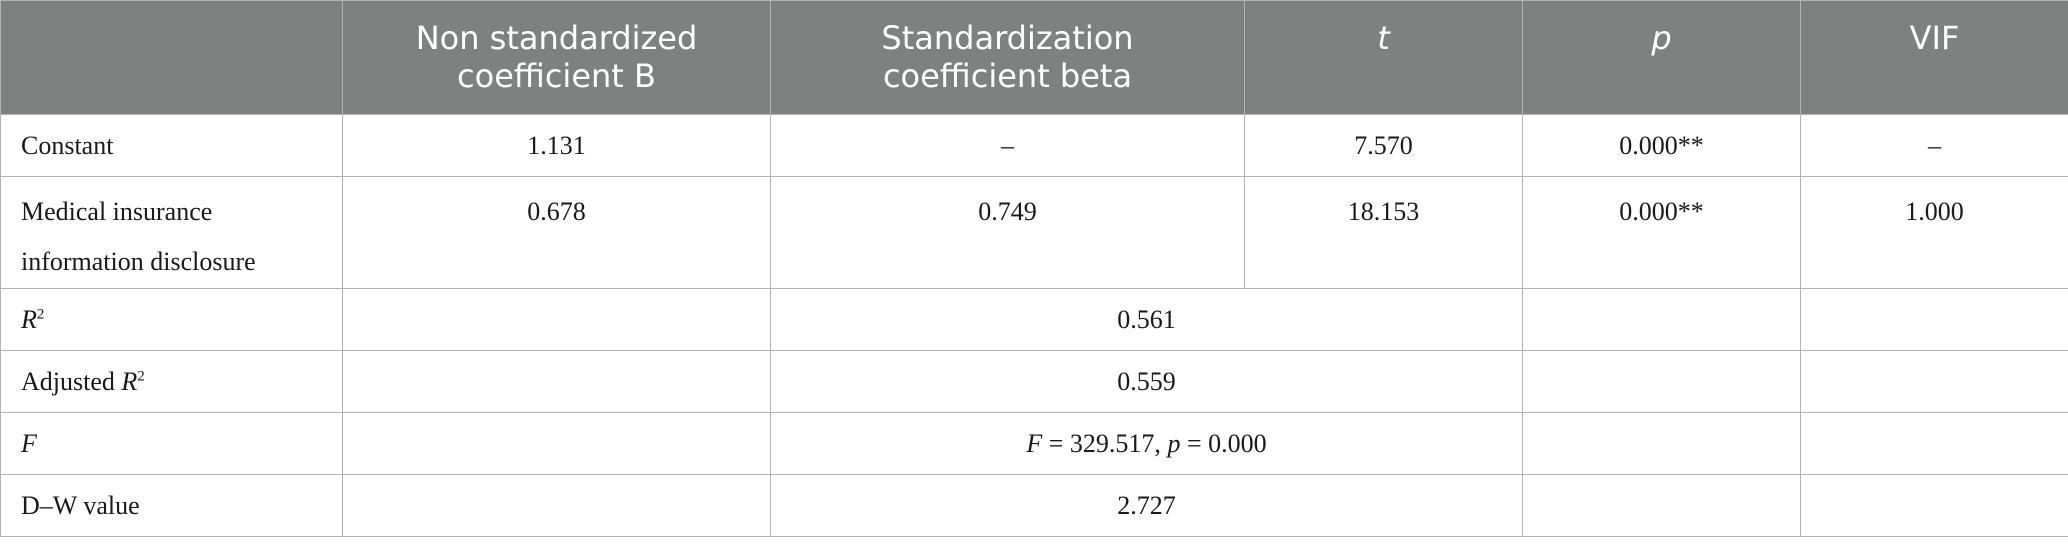  I want to click on table-row-r2: R2 0.561, so click(1034, 319).